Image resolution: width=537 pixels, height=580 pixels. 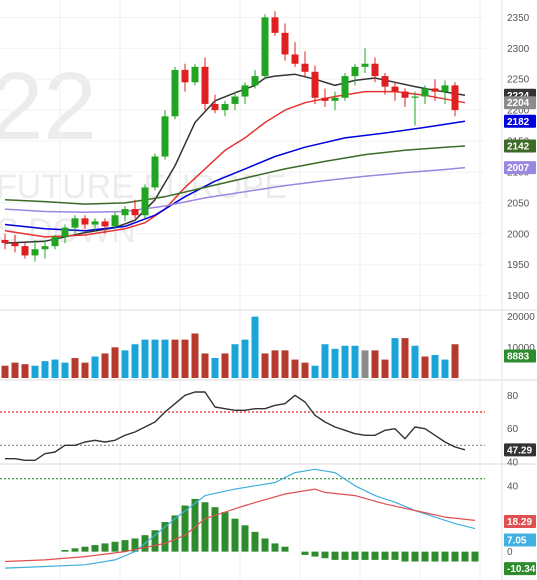 I want to click on macd-last-tag-2-bg, so click(x=520, y=569).